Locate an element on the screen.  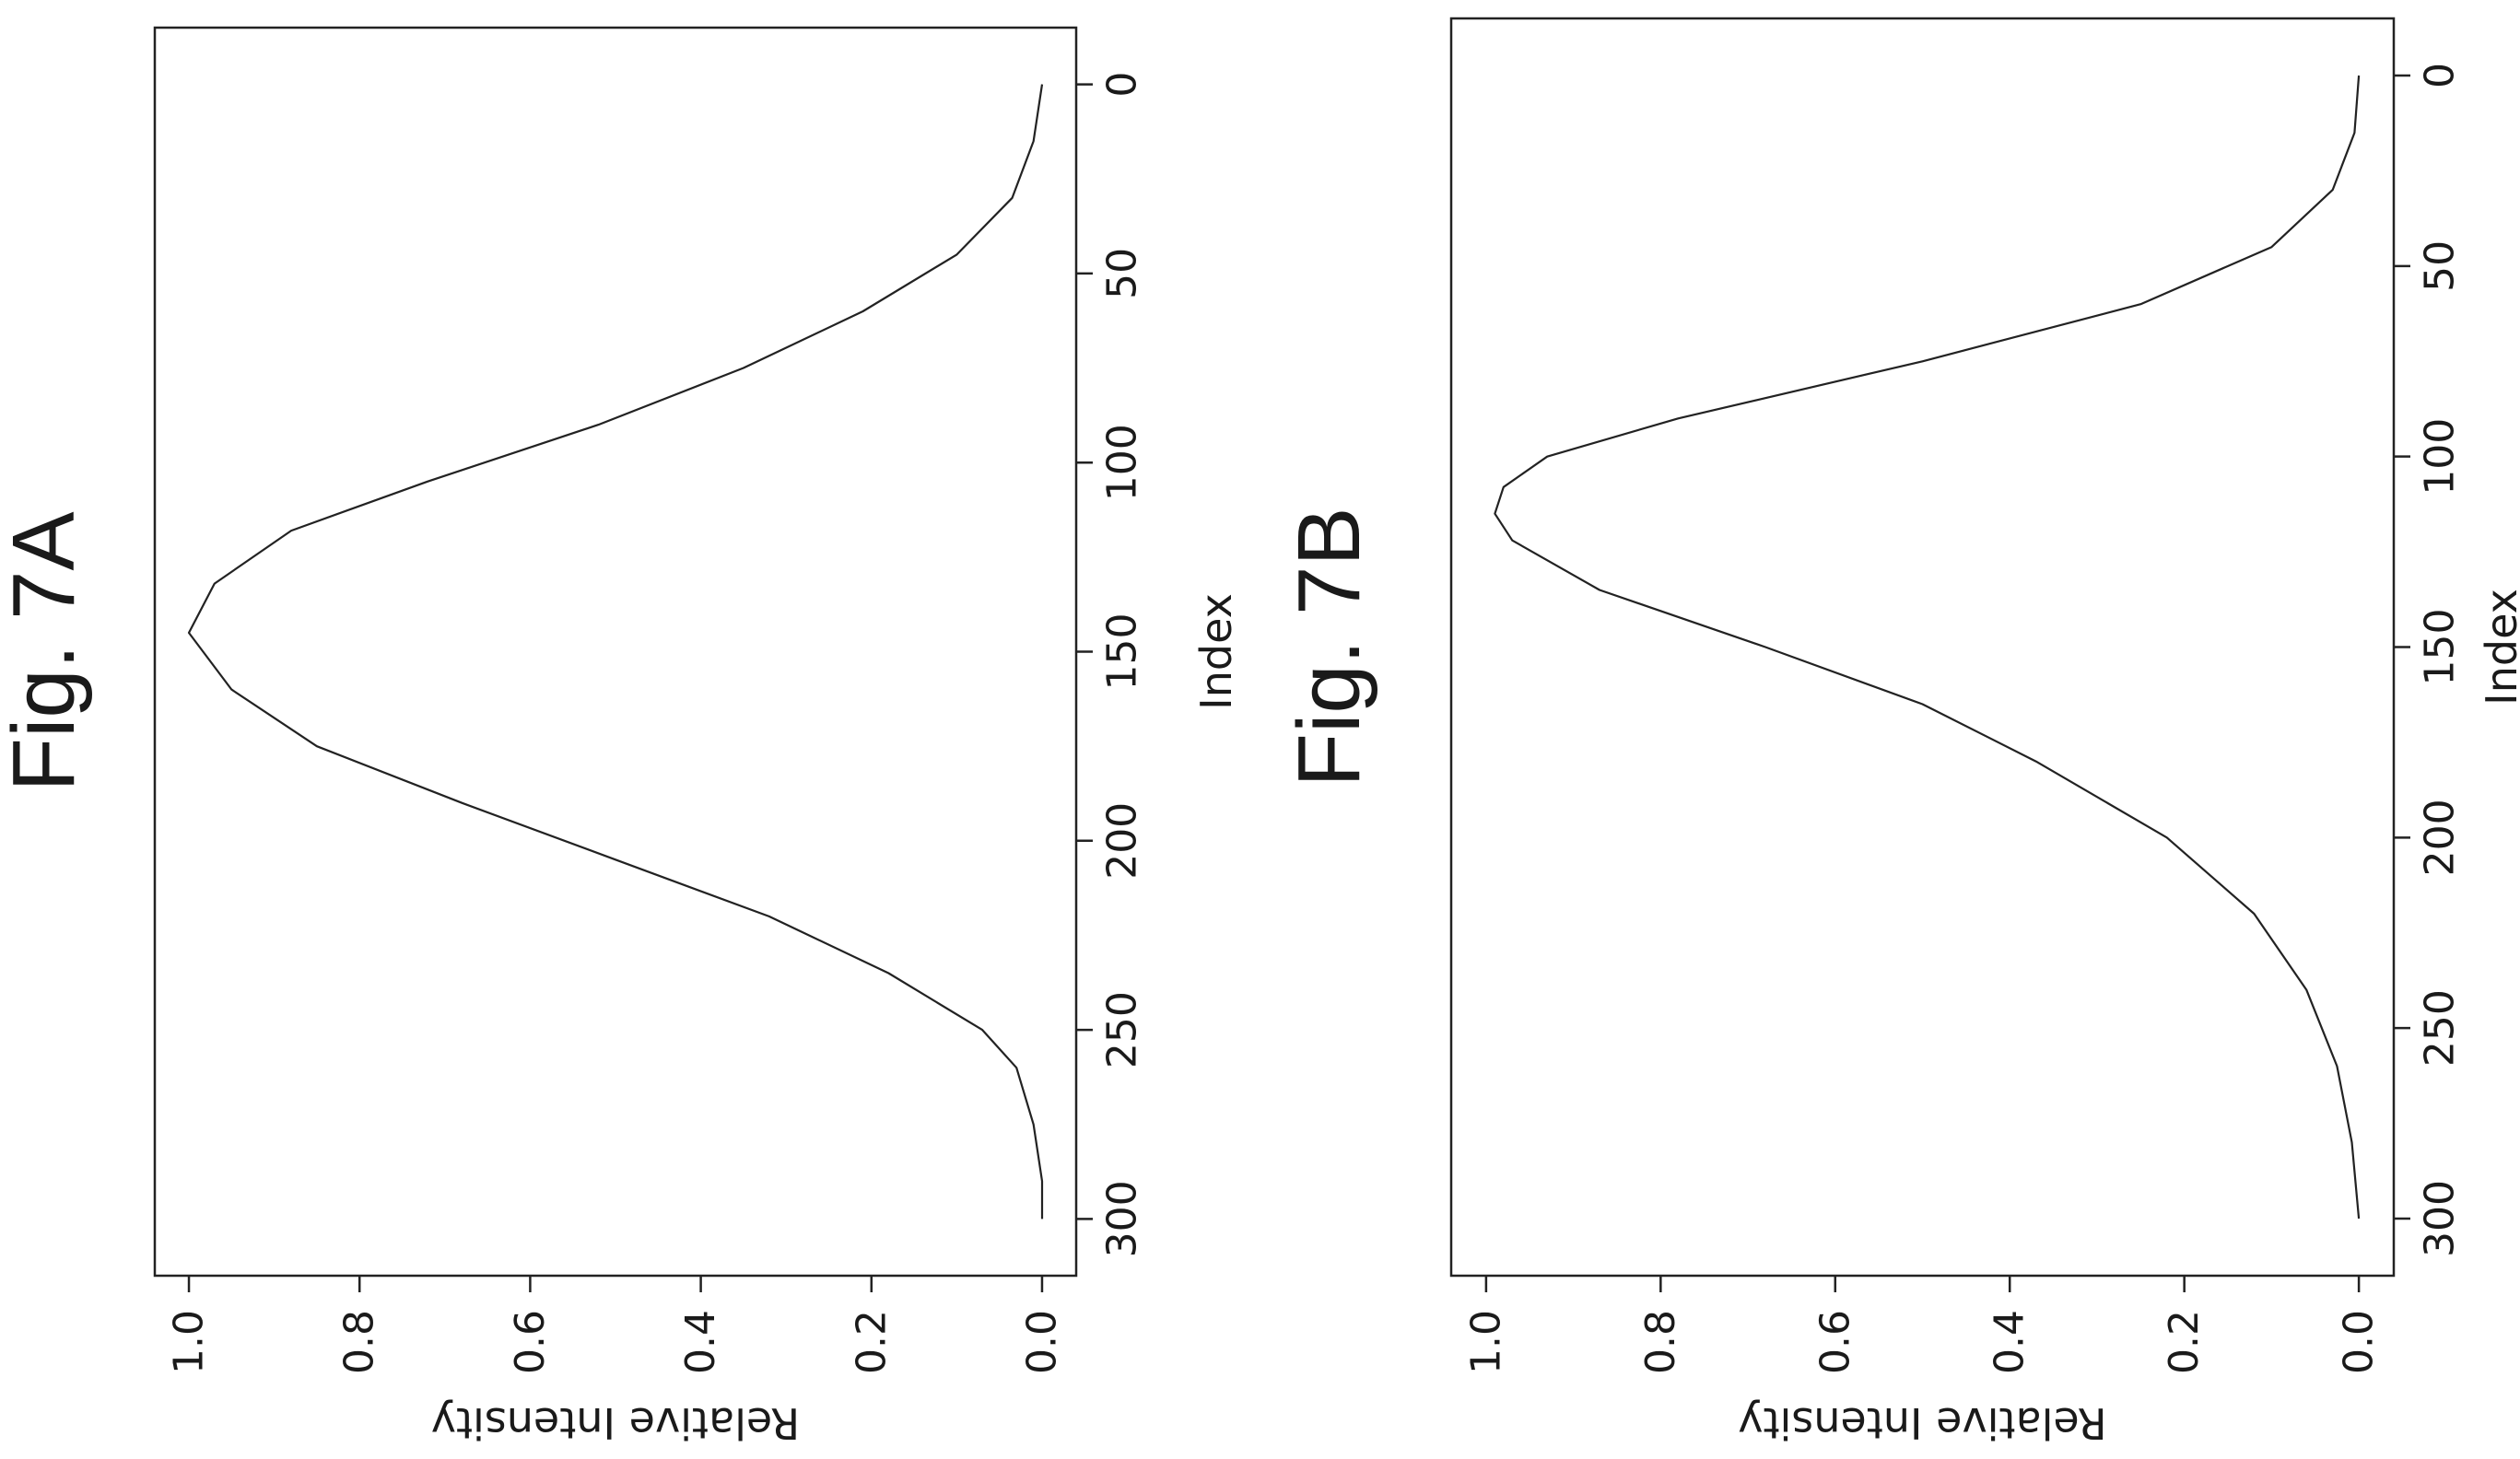
figure-title: Fig. 7B is located at coordinates (1329, 647).